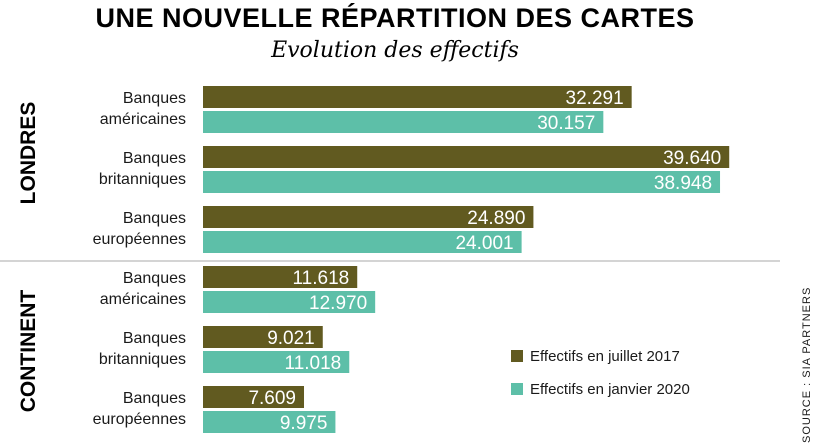 Image resolution: width=814 pixels, height=444 pixels. I want to click on bar-value-label: 30.157, so click(566, 123).